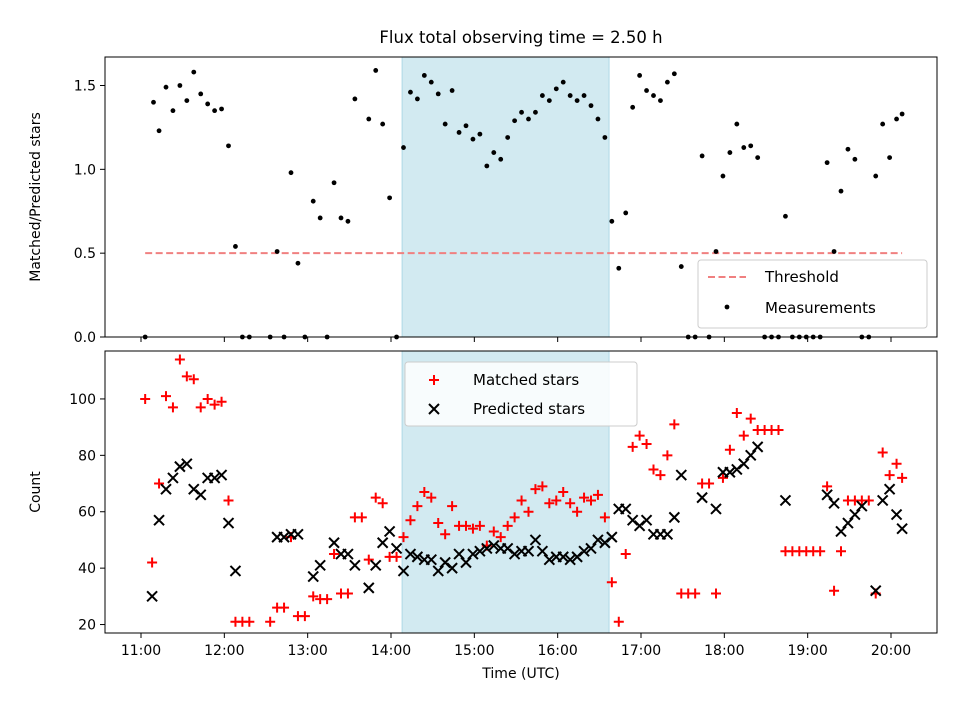 The height and width of the screenshot is (720, 960). I want to click on x-axis-label: Time (UTC), so click(520, 674).